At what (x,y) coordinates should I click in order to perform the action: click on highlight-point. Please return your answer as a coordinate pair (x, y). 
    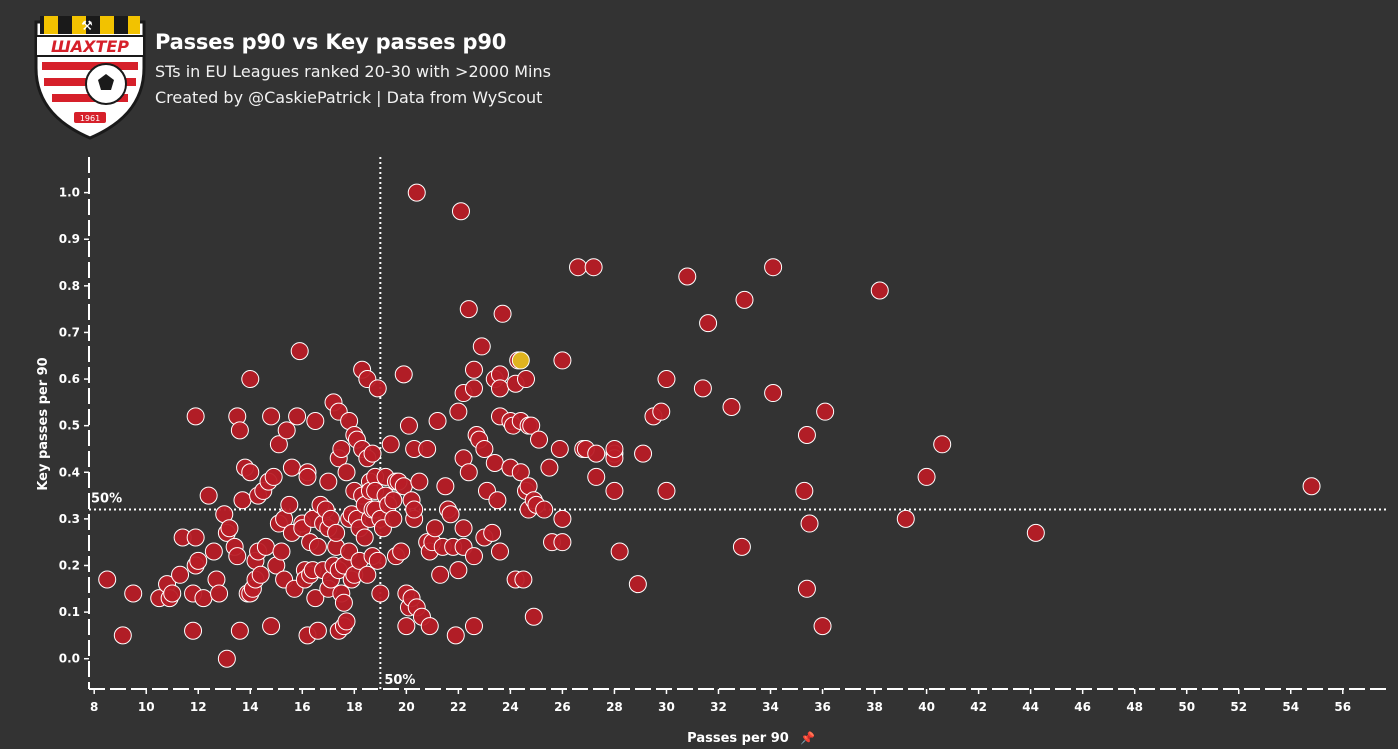
    Looking at the image, I should click on (520, 360).